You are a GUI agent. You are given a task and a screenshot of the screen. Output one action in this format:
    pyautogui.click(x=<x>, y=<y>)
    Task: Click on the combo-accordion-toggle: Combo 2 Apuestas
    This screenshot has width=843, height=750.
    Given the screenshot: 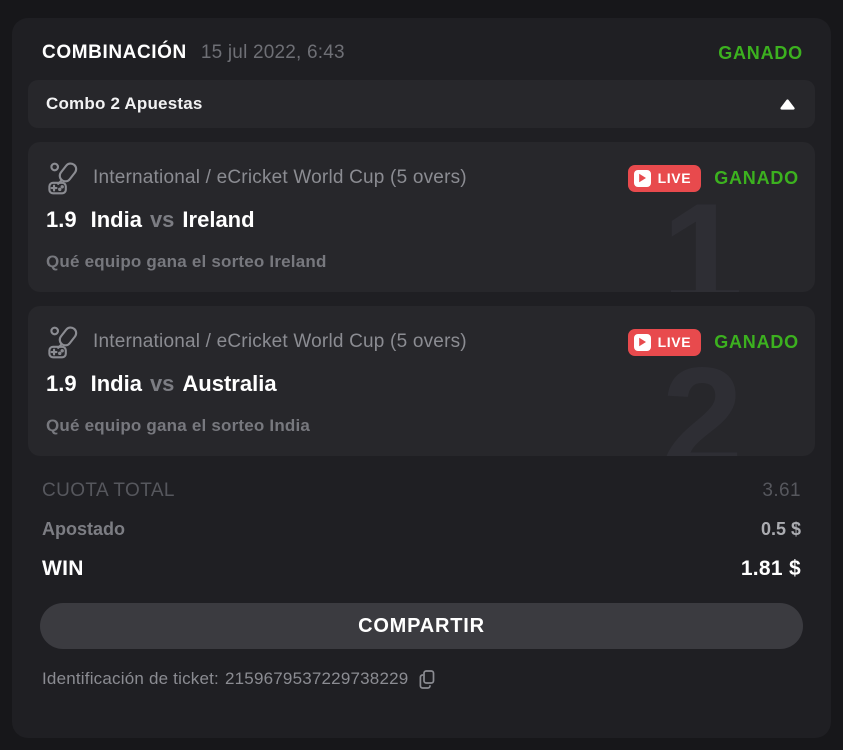 What is the action you would take?
    pyautogui.click(x=421, y=104)
    